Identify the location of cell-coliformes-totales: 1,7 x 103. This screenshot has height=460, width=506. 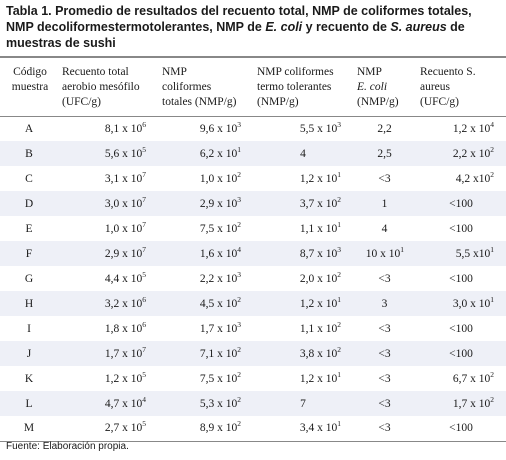
(205, 328).